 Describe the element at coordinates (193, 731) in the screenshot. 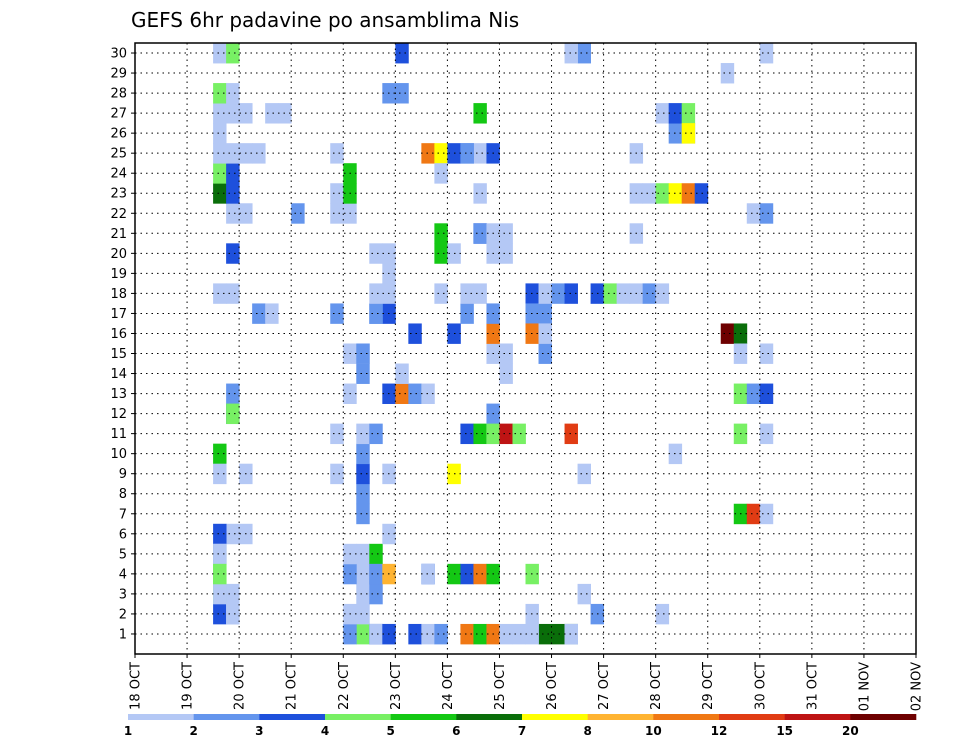

I see `colorbar-label: 2` at that location.